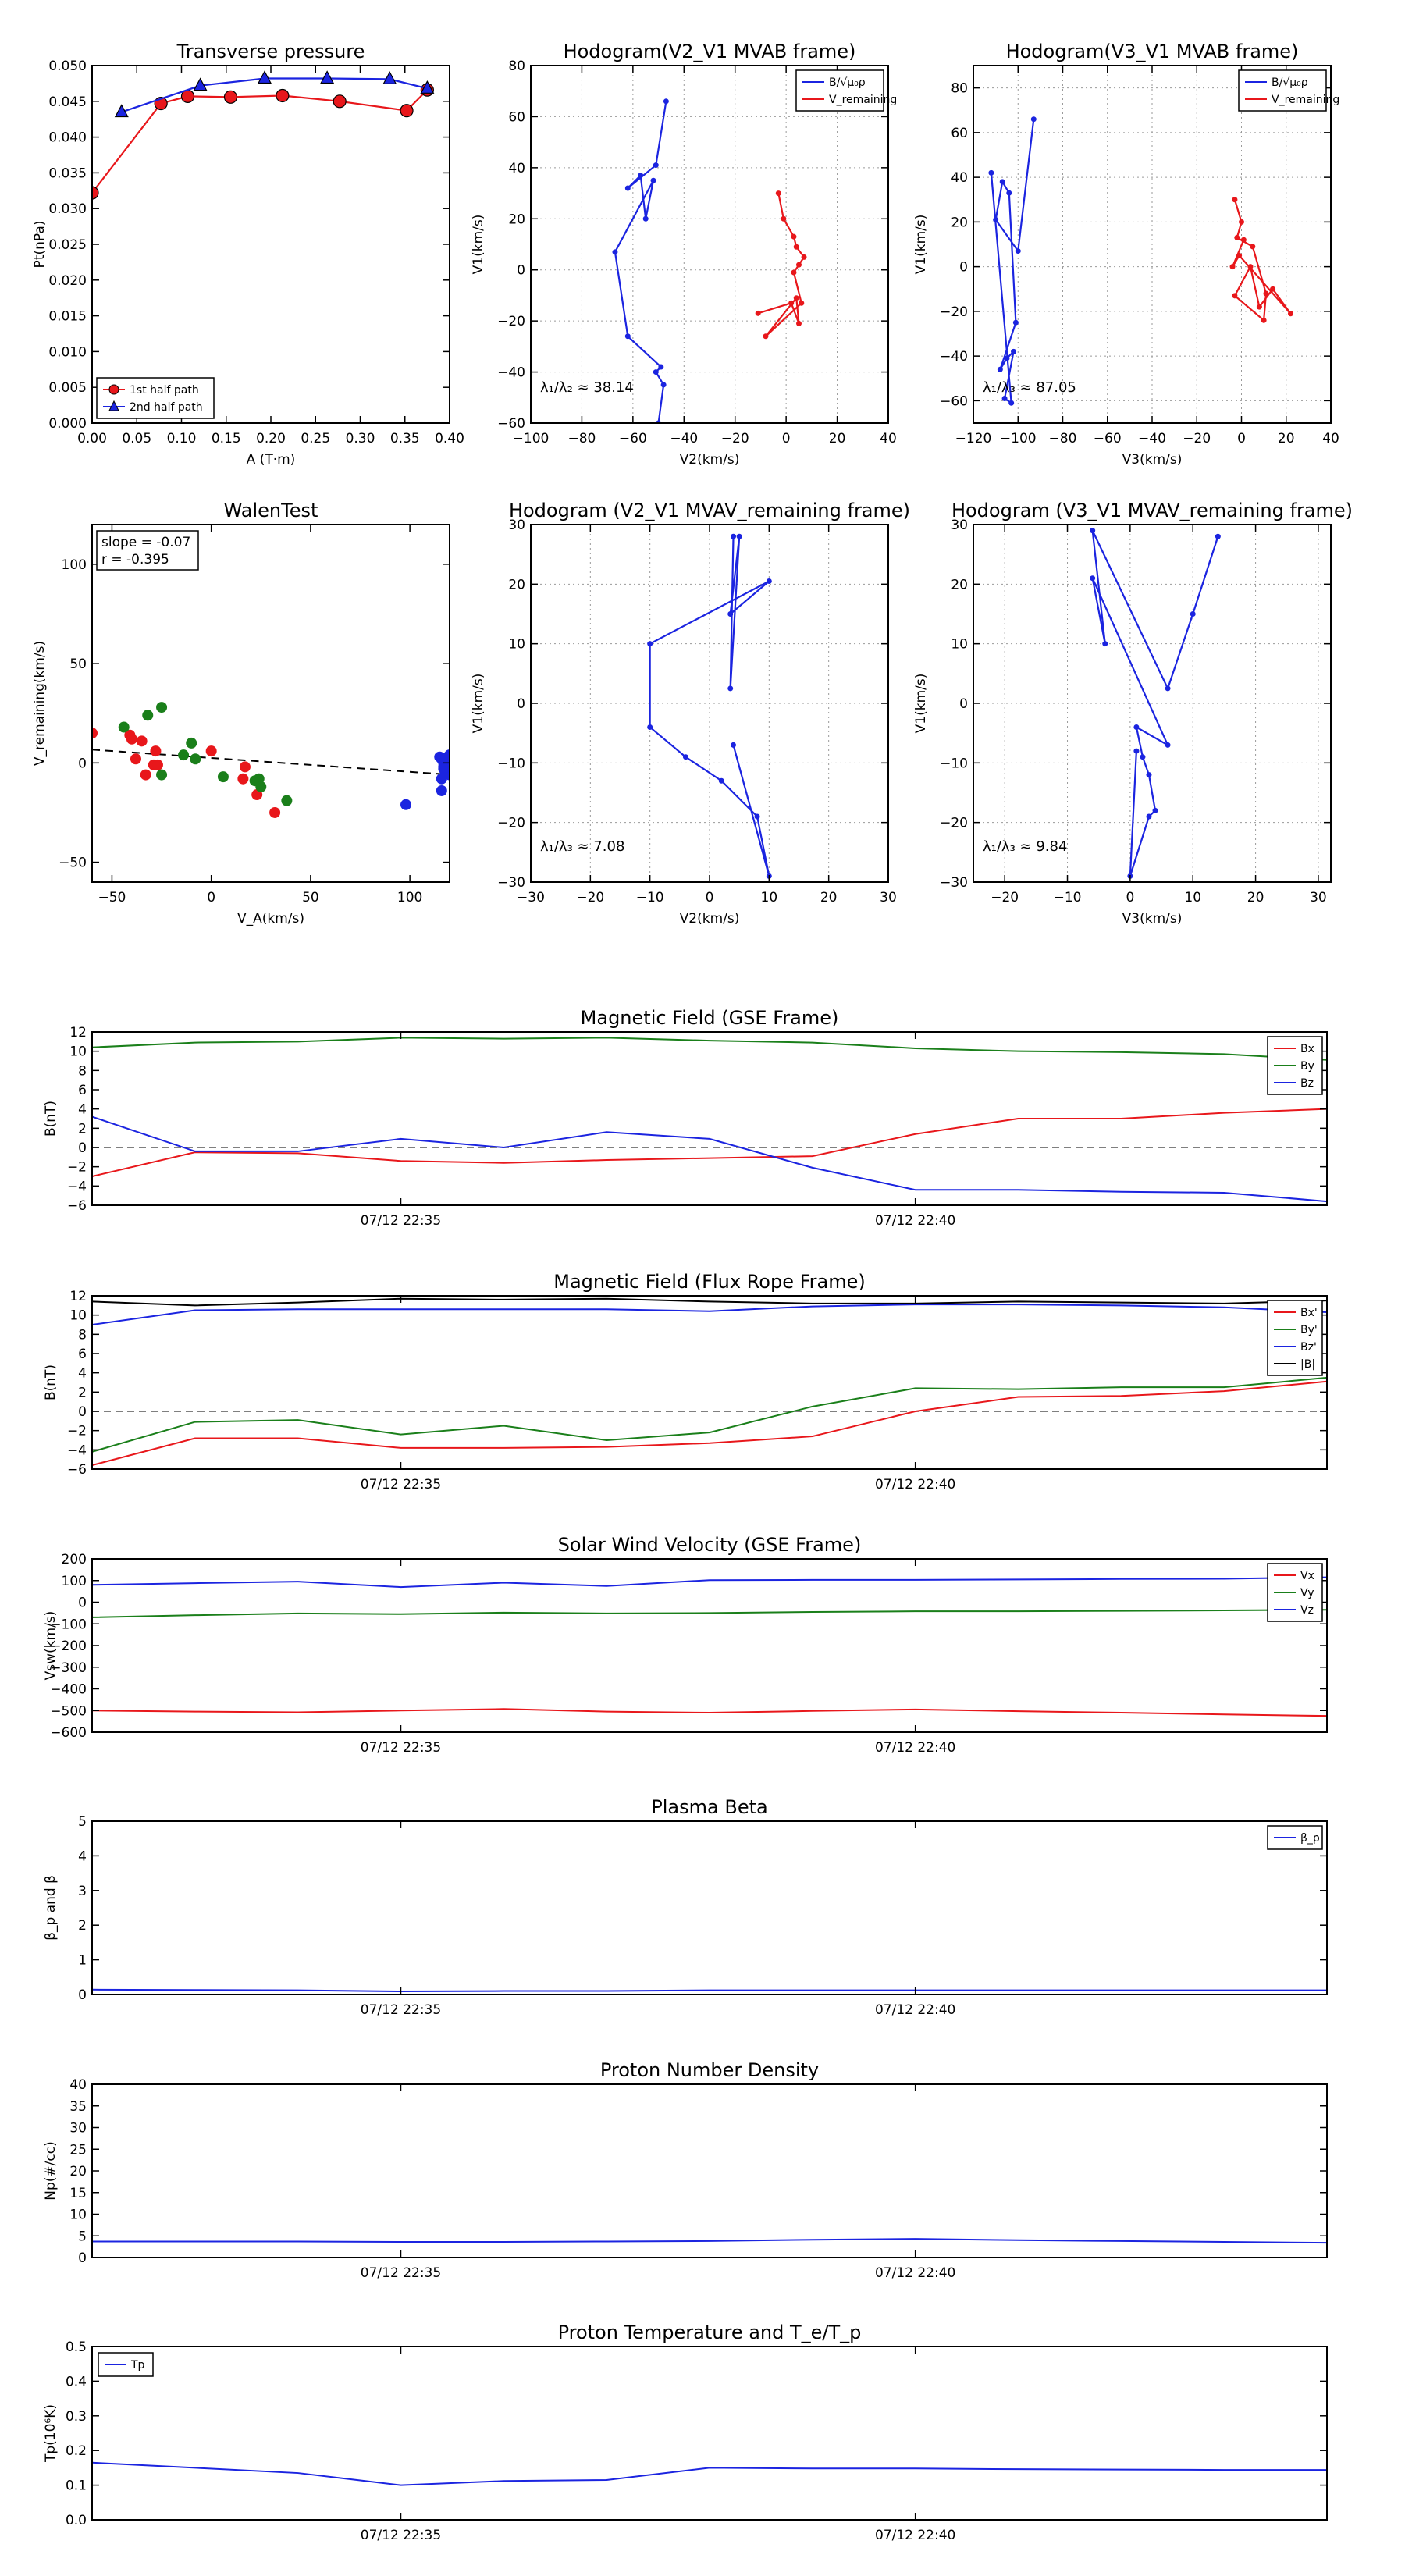 The image size is (1405, 2576). What do you see at coordinates (1152, 51) in the screenshot?
I see `chart-title: Hodogram(V3_V1 MVAB frame)` at bounding box center [1152, 51].